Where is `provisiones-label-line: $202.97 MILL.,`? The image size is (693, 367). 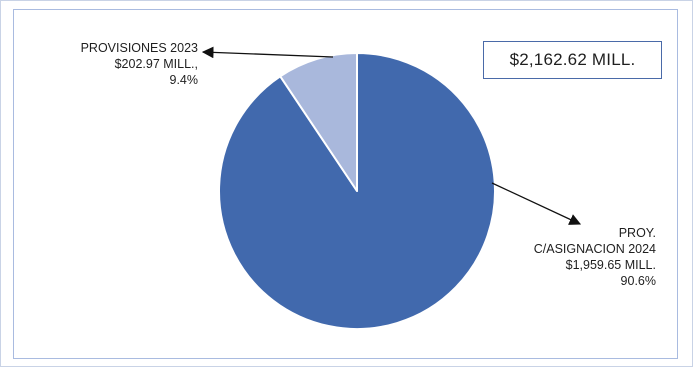
provisiones-label-line: $202.97 MILL., is located at coordinates (156, 64).